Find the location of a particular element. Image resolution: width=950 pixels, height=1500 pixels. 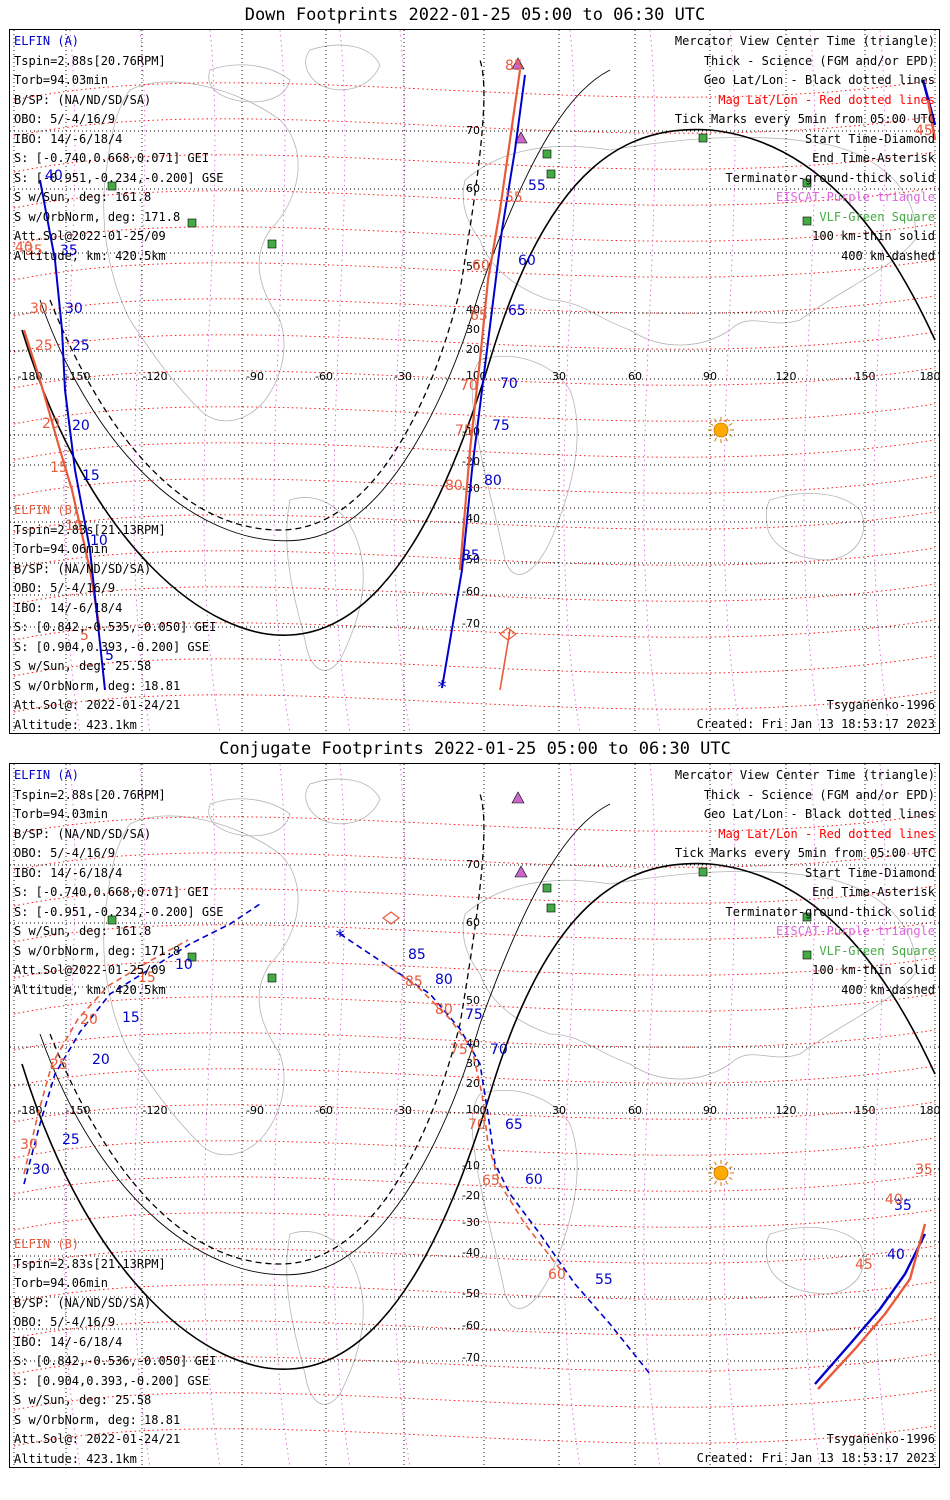

elfin-a-minute-label: 30 is located at coordinates (41, 1170).